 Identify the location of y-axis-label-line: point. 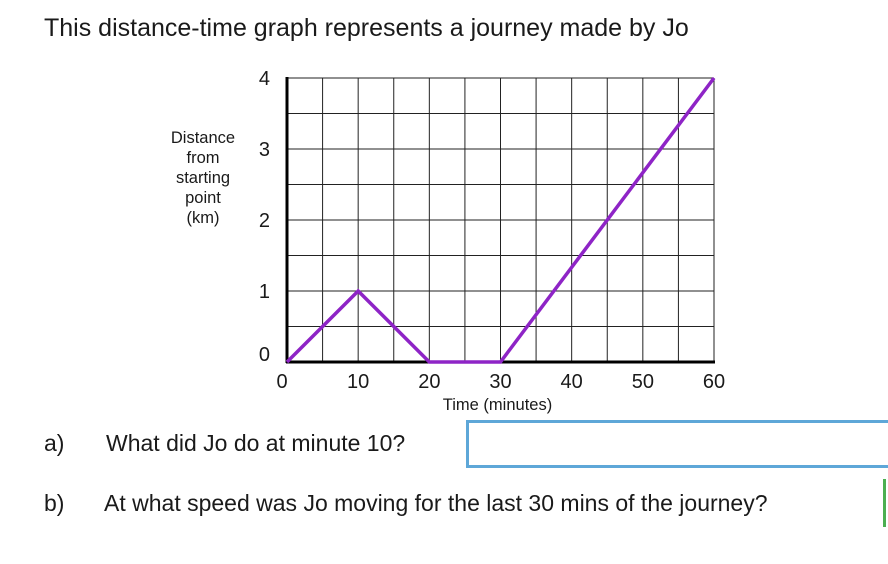
(203, 198).